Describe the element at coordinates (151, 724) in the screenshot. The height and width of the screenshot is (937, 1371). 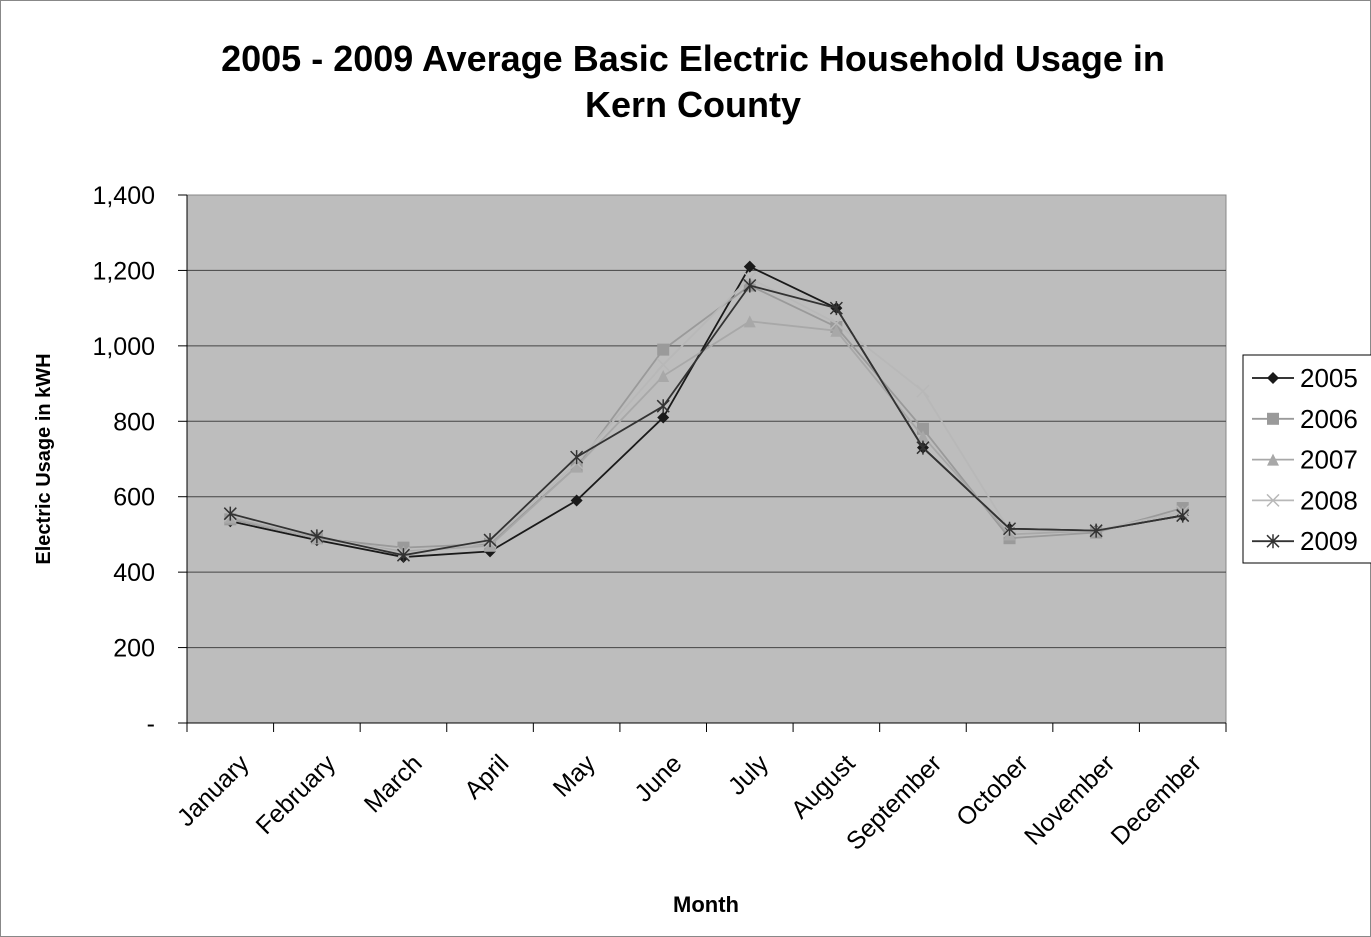
I see `y-tick-label: -` at that location.